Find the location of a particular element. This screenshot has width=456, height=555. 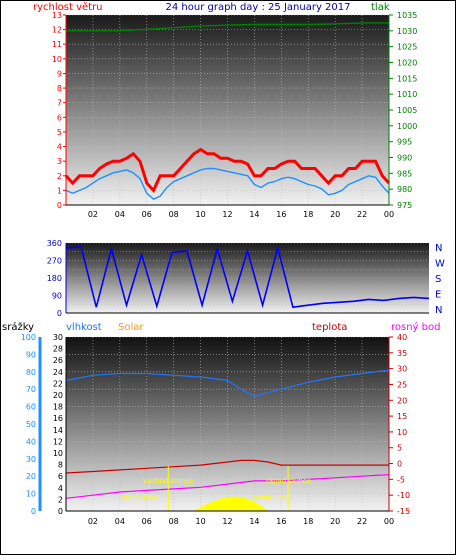

wind-tick-label: 11 is located at coordinates (57, 44).